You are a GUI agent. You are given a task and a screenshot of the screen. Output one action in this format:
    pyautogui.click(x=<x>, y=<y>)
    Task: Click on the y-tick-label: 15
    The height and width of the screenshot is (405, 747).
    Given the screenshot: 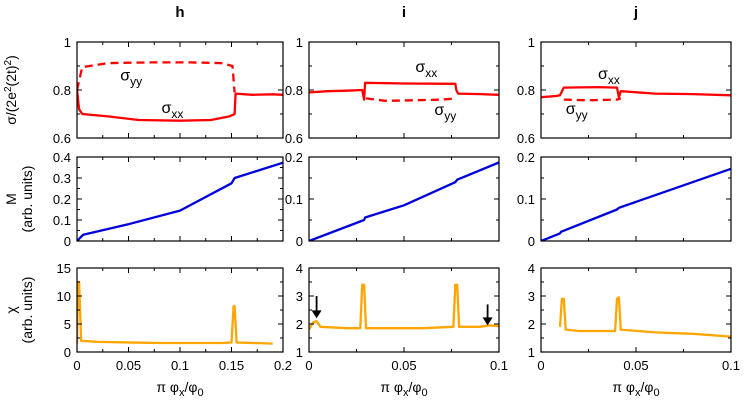 What is the action you would take?
    pyautogui.click(x=64, y=268)
    